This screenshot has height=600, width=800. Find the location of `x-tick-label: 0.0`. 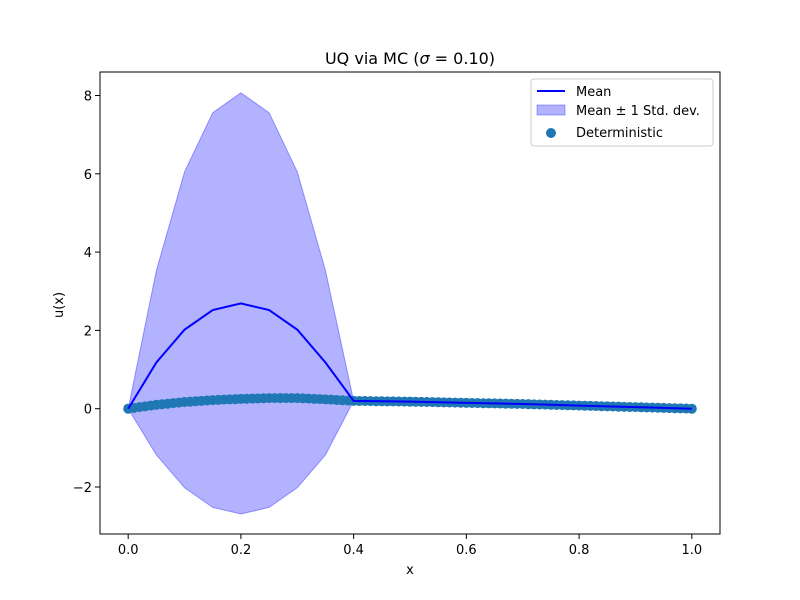

x-tick-label: 0.0 is located at coordinates (128, 550).